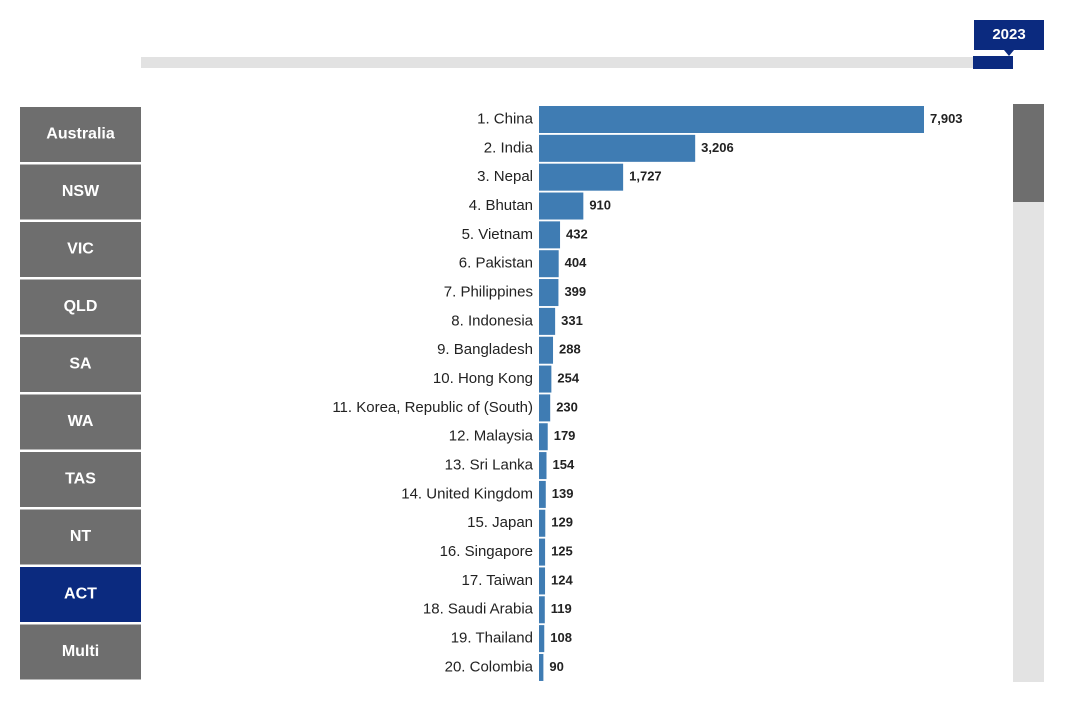 Image resolution: width=1080 pixels, height=718 pixels. I want to click on value-label: 1,727, so click(645, 176).